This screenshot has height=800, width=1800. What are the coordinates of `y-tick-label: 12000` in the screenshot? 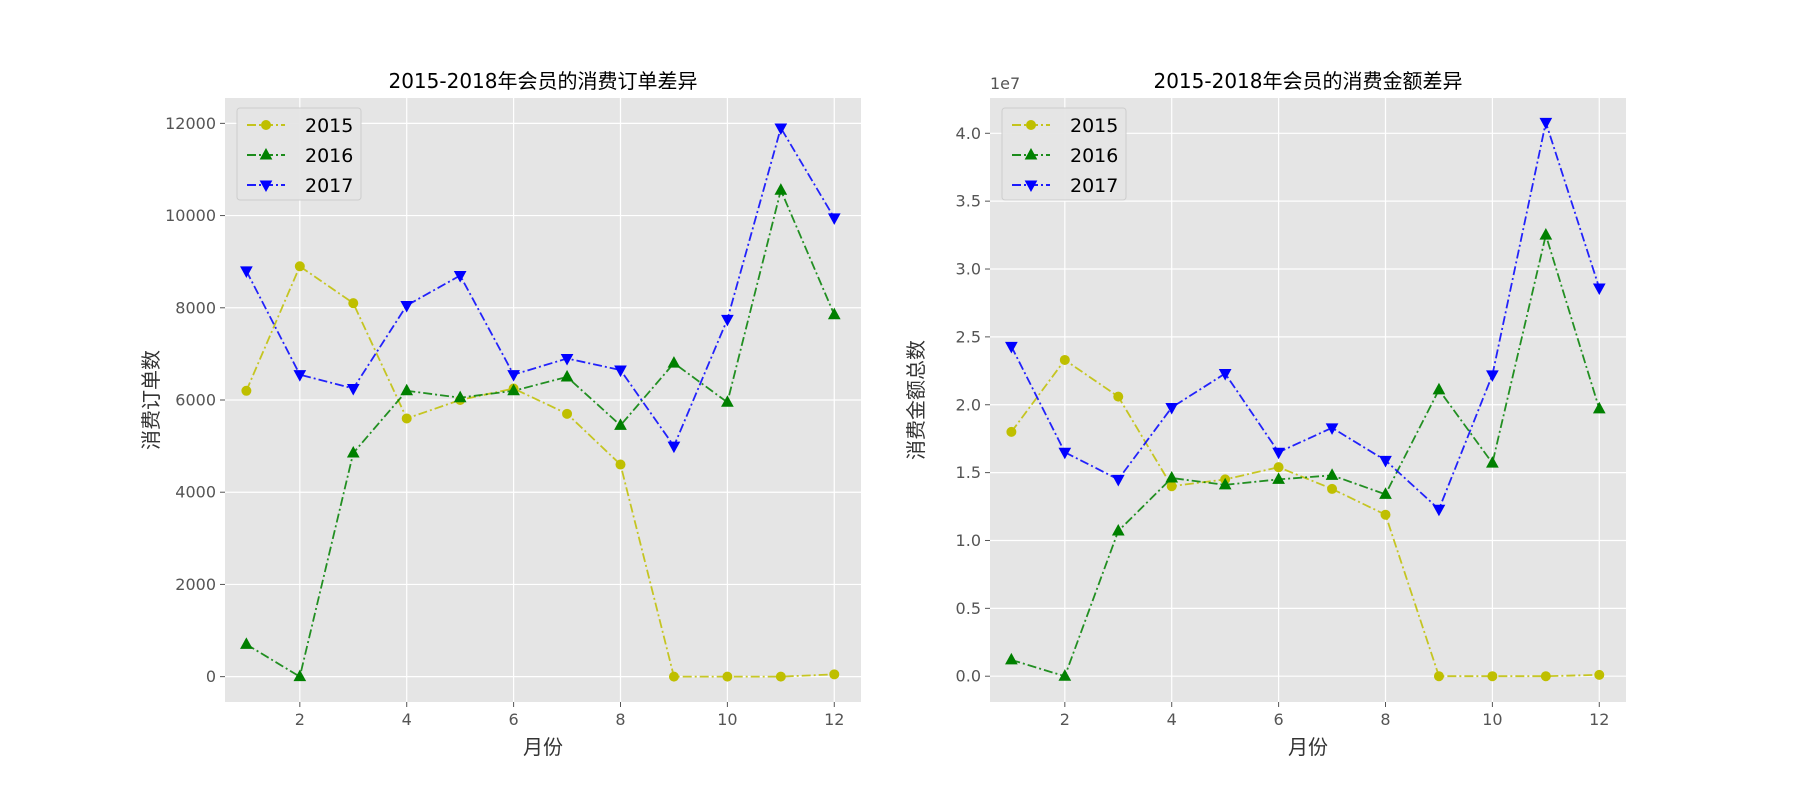 It's located at (190, 123).